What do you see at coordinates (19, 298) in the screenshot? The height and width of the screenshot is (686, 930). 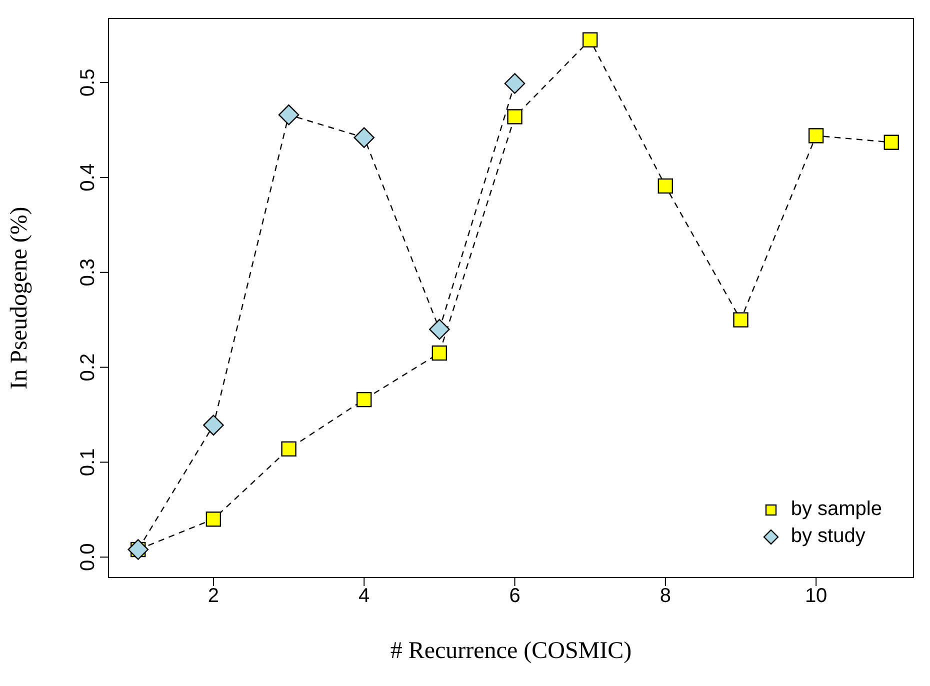 I see `y-axis-title: In Pseudogene (%)` at bounding box center [19, 298].